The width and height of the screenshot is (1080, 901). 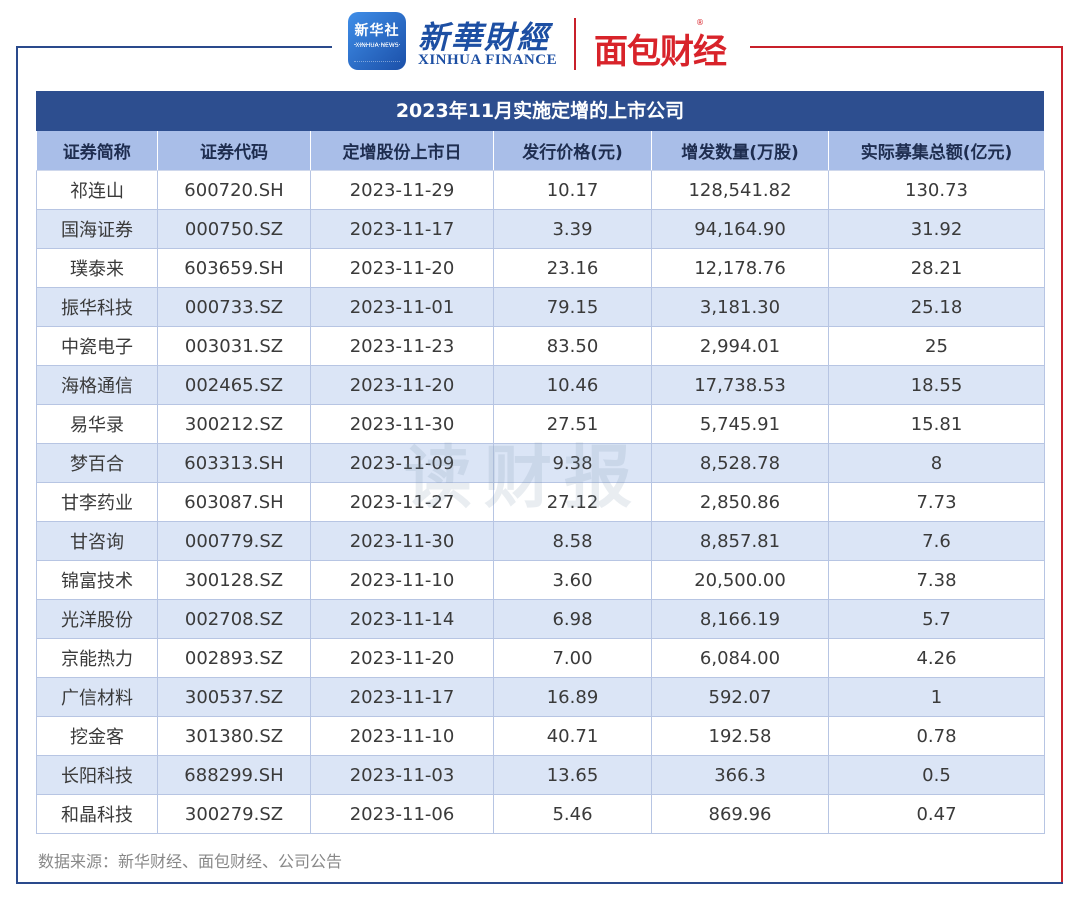 I want to click on cell-code: 002893.SZ, so click(x=234, y=658).